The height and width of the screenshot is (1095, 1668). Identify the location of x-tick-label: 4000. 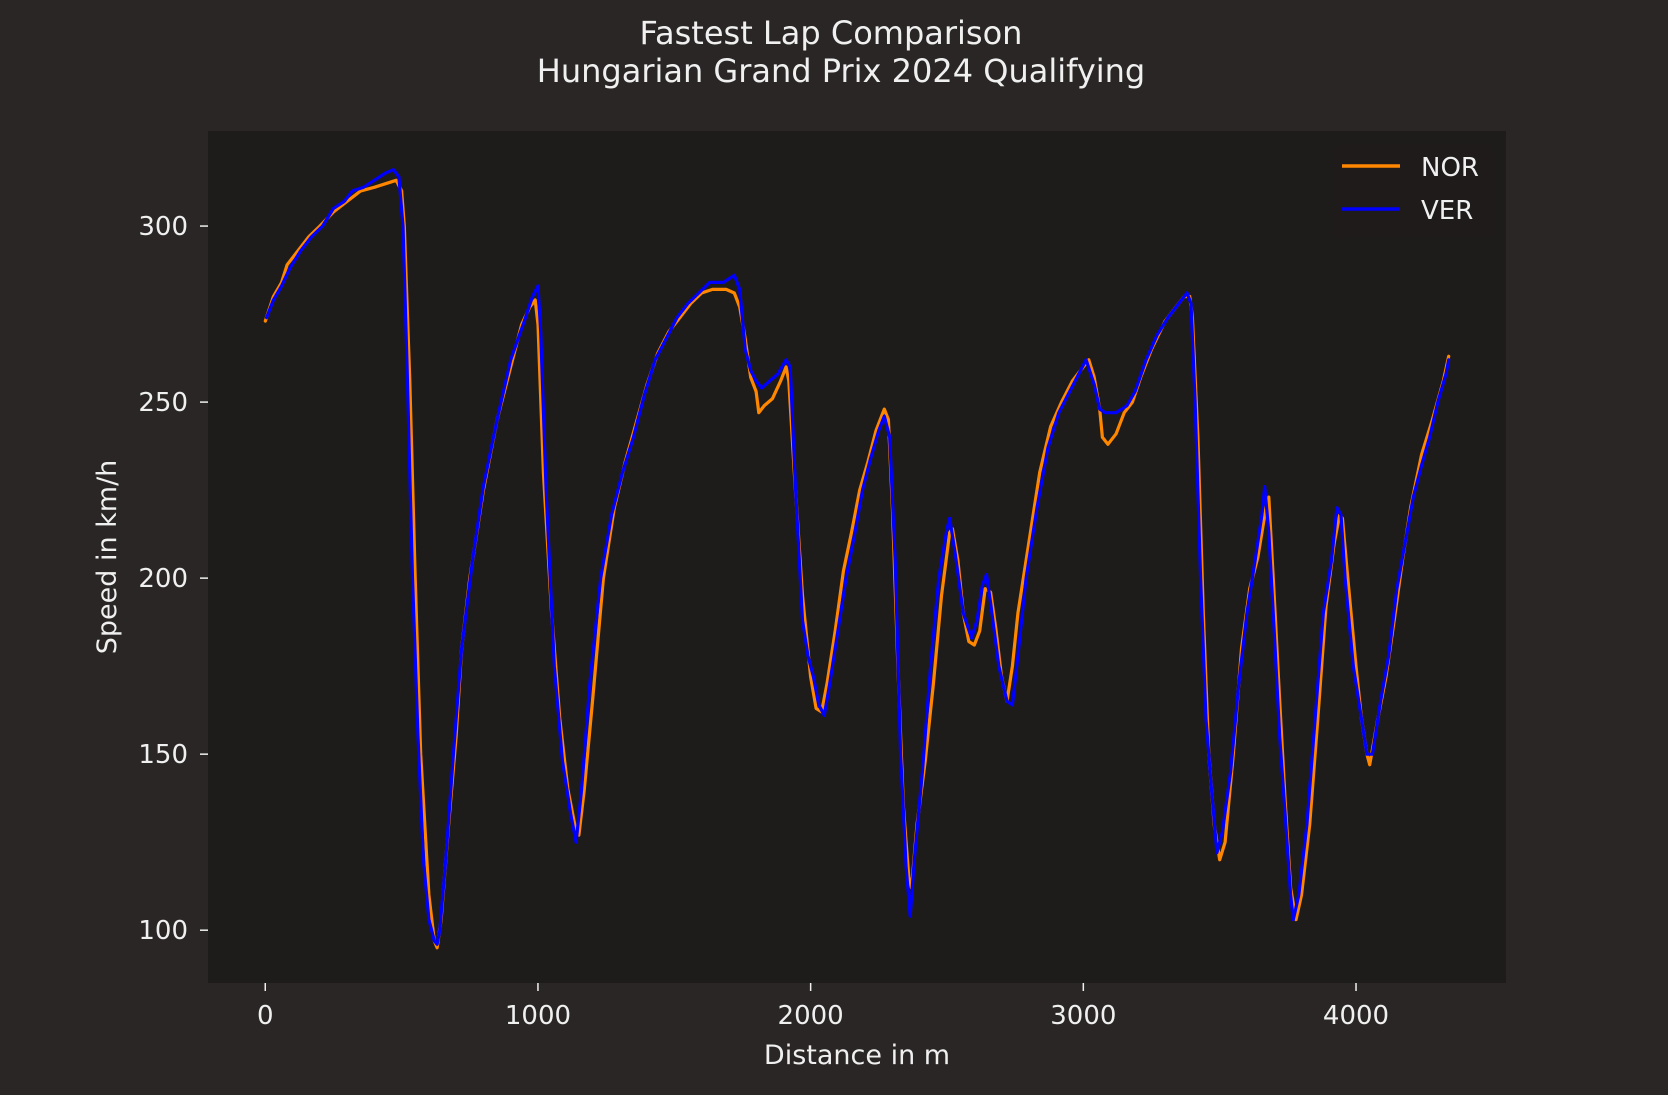
(1356, 1016).